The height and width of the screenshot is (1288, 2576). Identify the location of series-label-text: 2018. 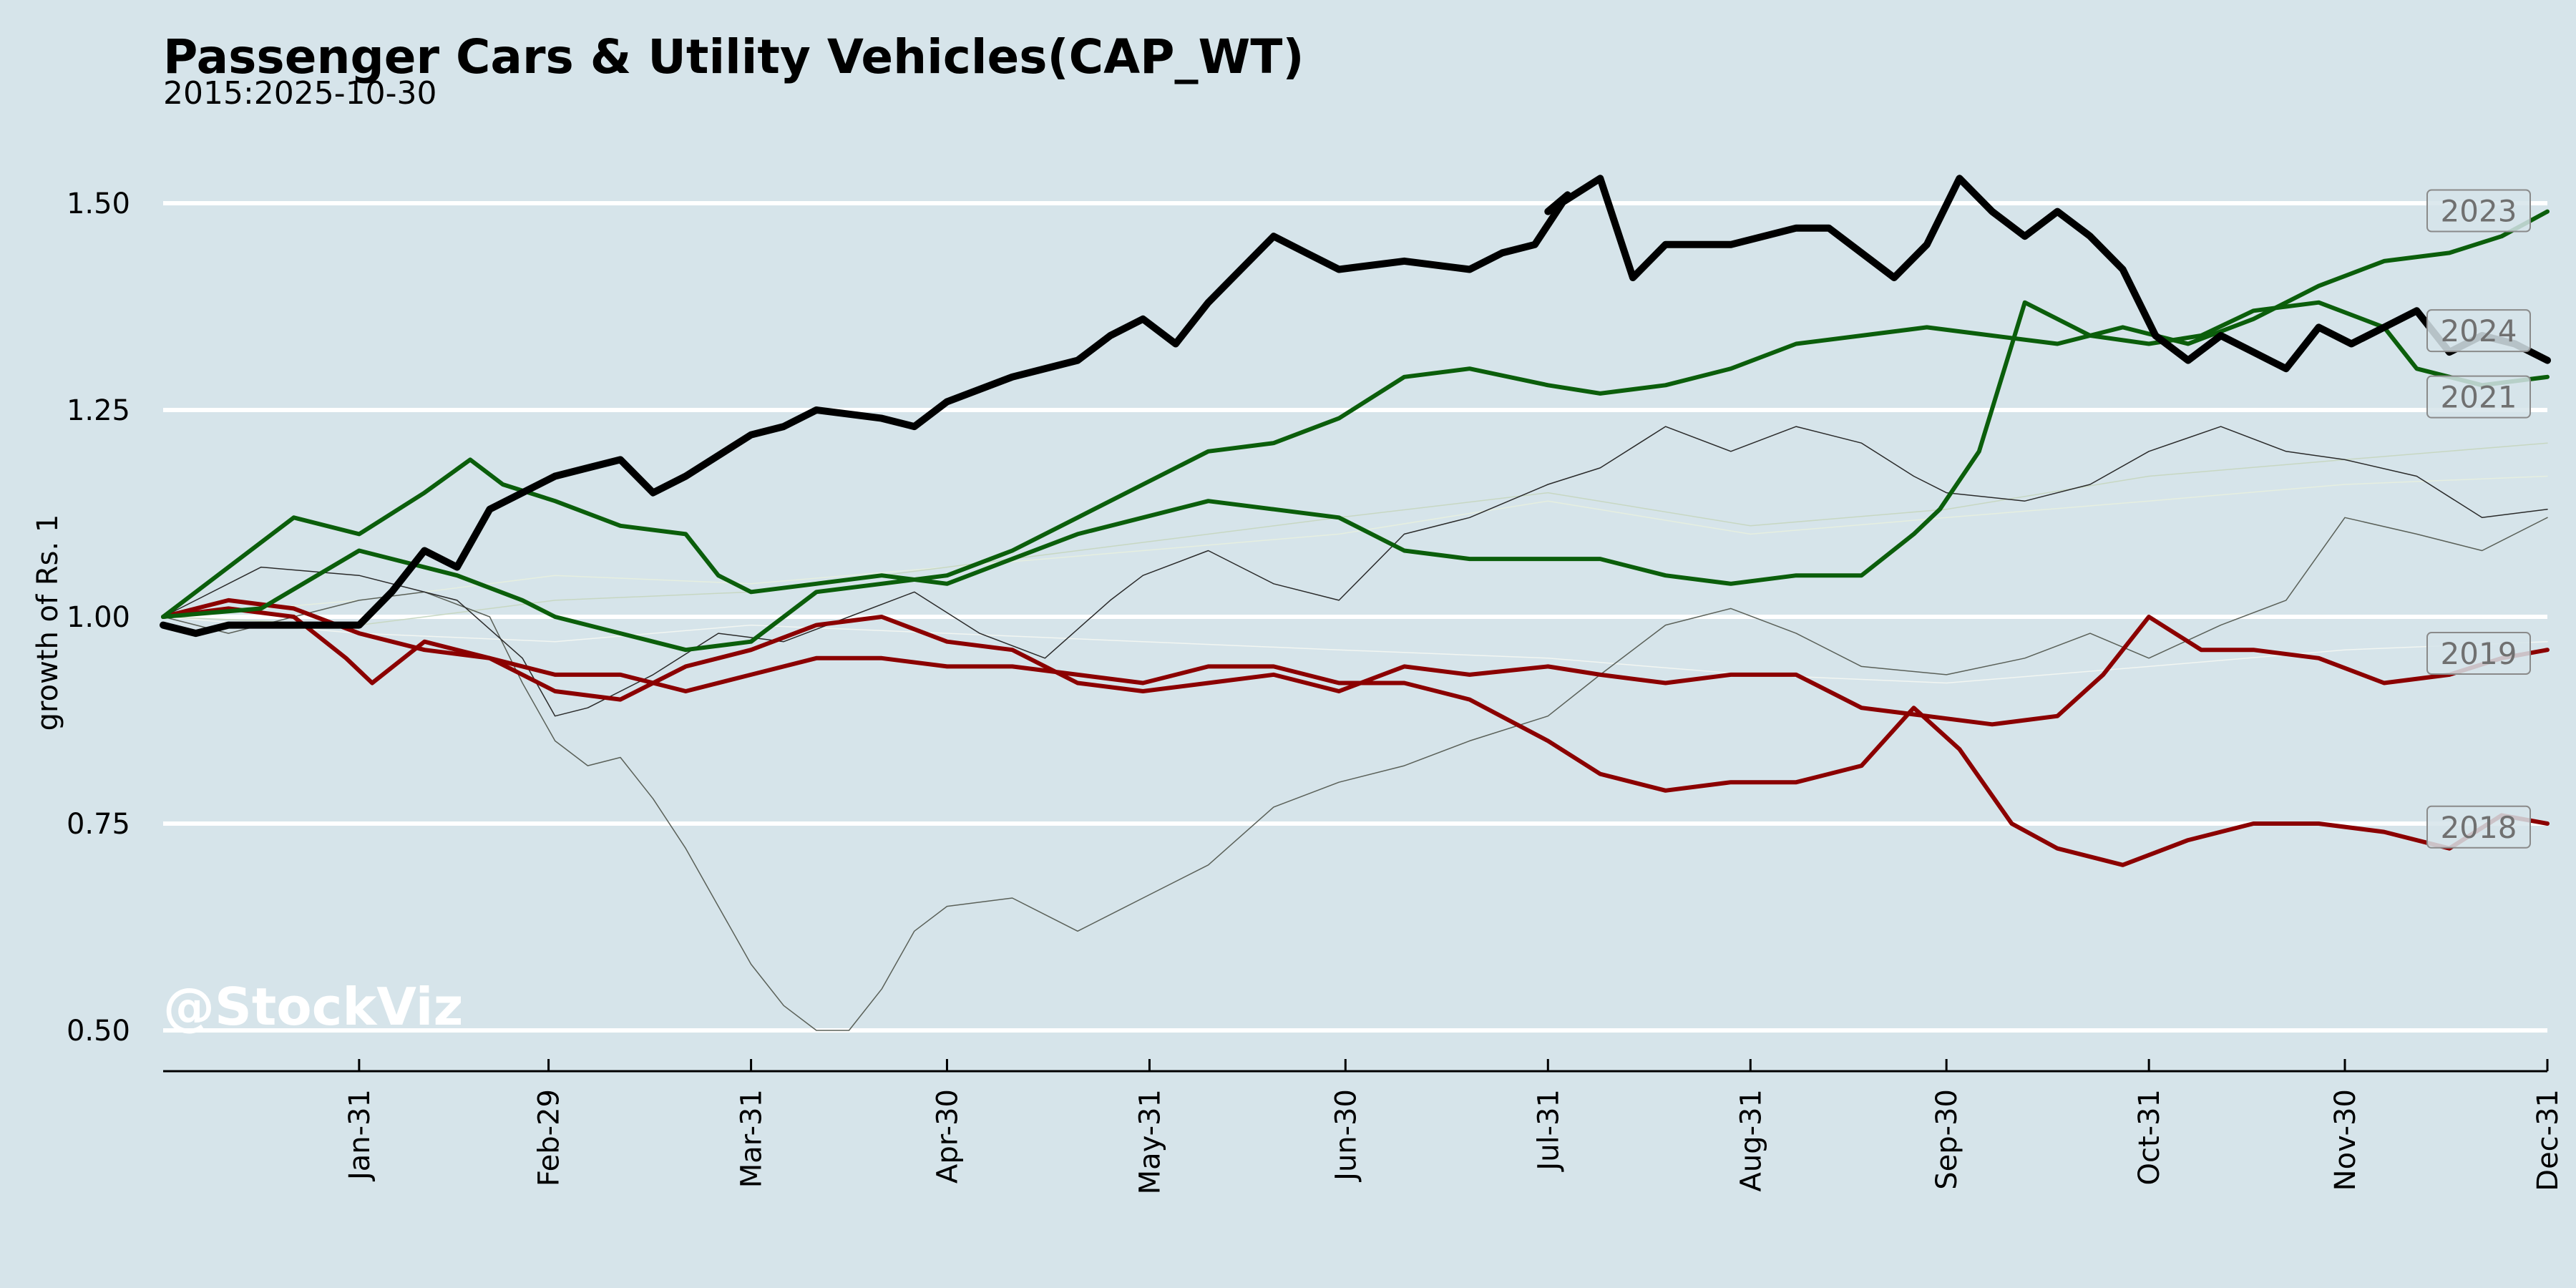
(2479, 827).